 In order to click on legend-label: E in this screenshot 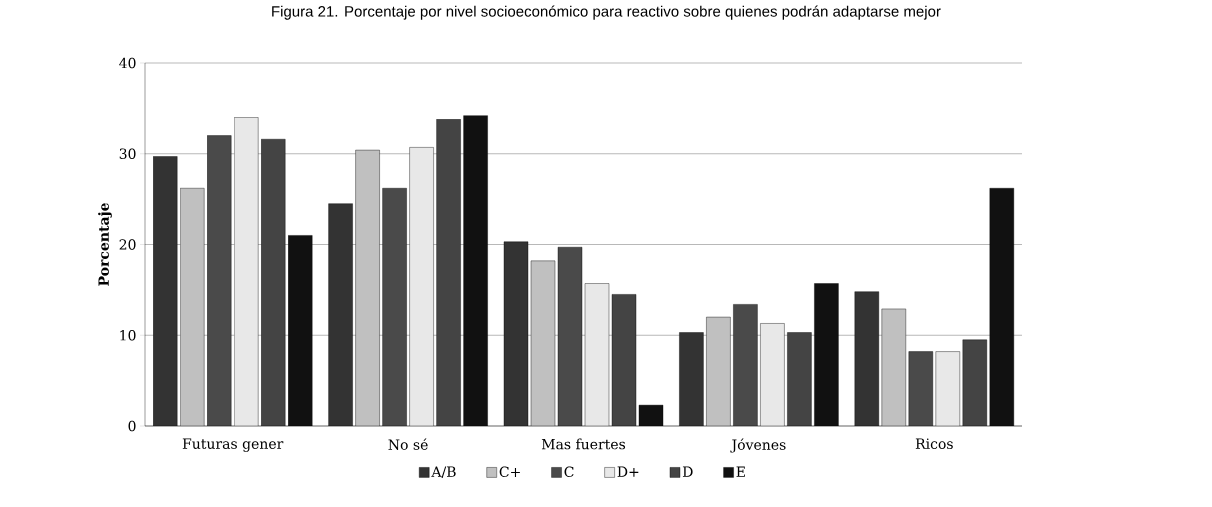, I will do `click(740, 471)`.